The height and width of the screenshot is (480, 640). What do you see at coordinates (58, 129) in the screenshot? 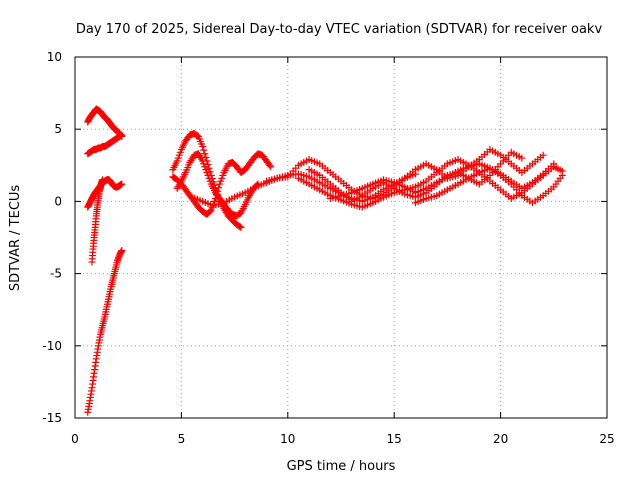
I see `y-tick-label: 5` at bounding box center [58, 129].